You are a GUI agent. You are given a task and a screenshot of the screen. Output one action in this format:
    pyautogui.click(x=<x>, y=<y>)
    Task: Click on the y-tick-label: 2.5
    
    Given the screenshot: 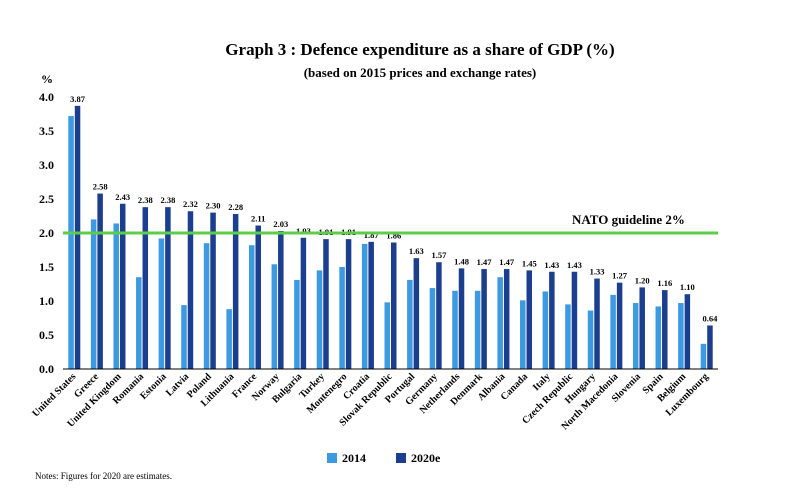 What is the action you would take?
    pyautogui.click(x=46, y=199)
    